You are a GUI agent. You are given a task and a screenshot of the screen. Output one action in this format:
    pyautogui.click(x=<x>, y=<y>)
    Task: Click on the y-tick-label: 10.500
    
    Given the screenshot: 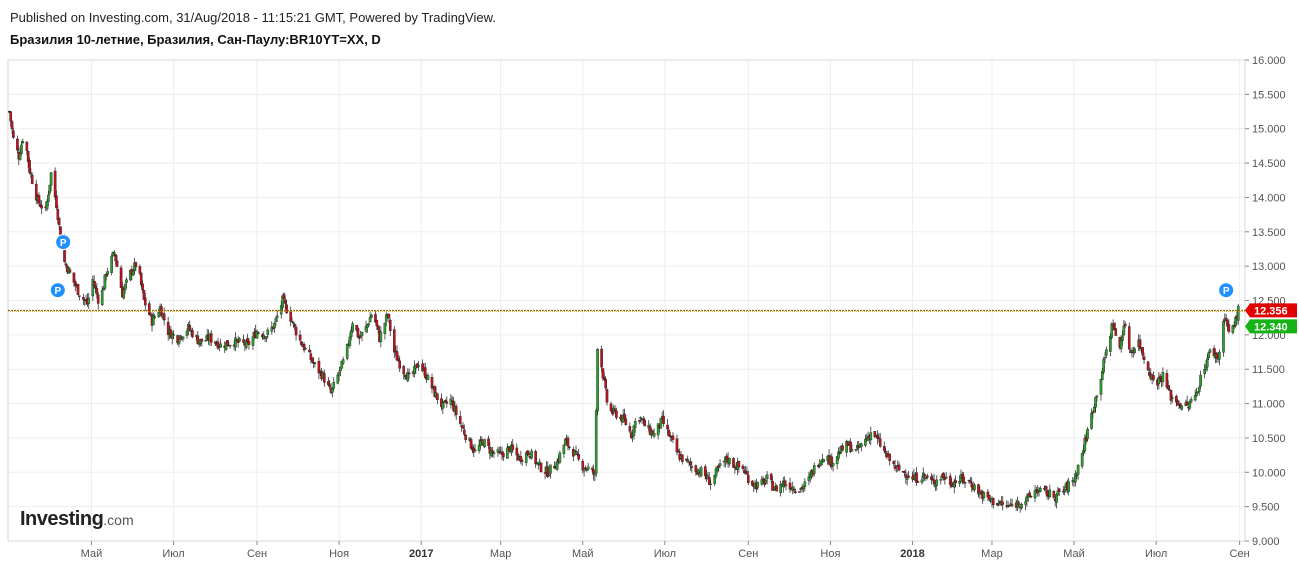 What is the action you would take?
    pyautogui.click(x=1269, y=439)
    